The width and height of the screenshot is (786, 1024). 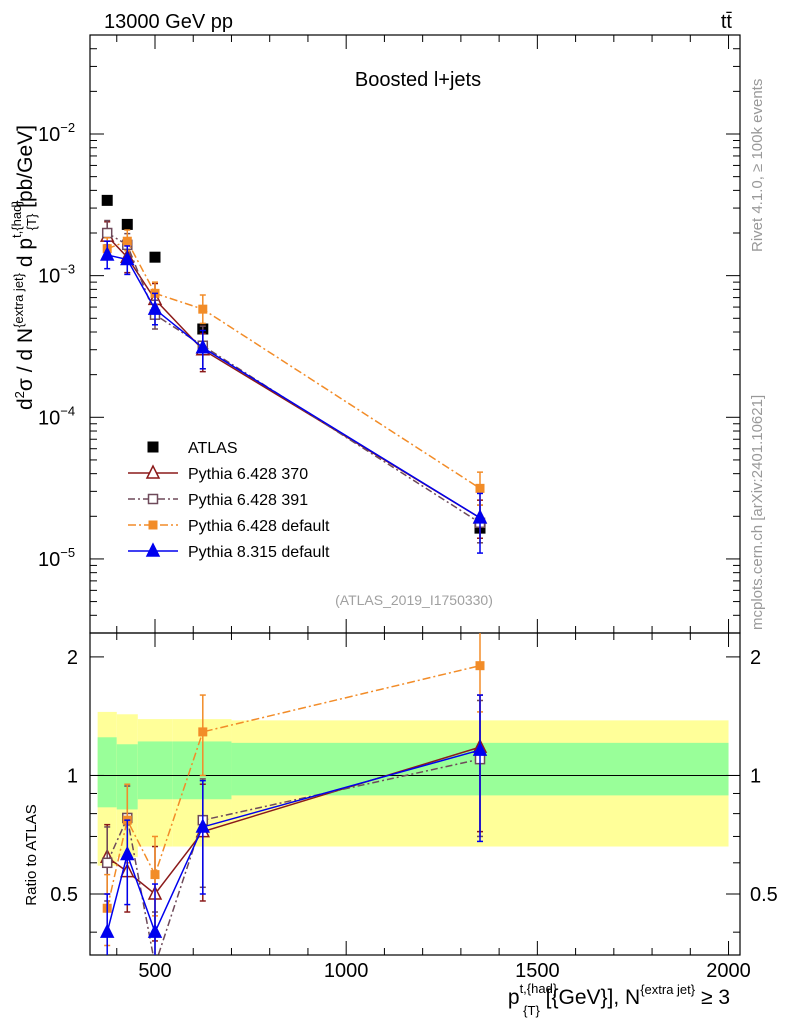 What do you see at coordinates (757, 512) in the screenshot?
I see `mcplots-label: mcplots.cern.ch [arXiv:2401.10621]` at bounding box center [757, 512].